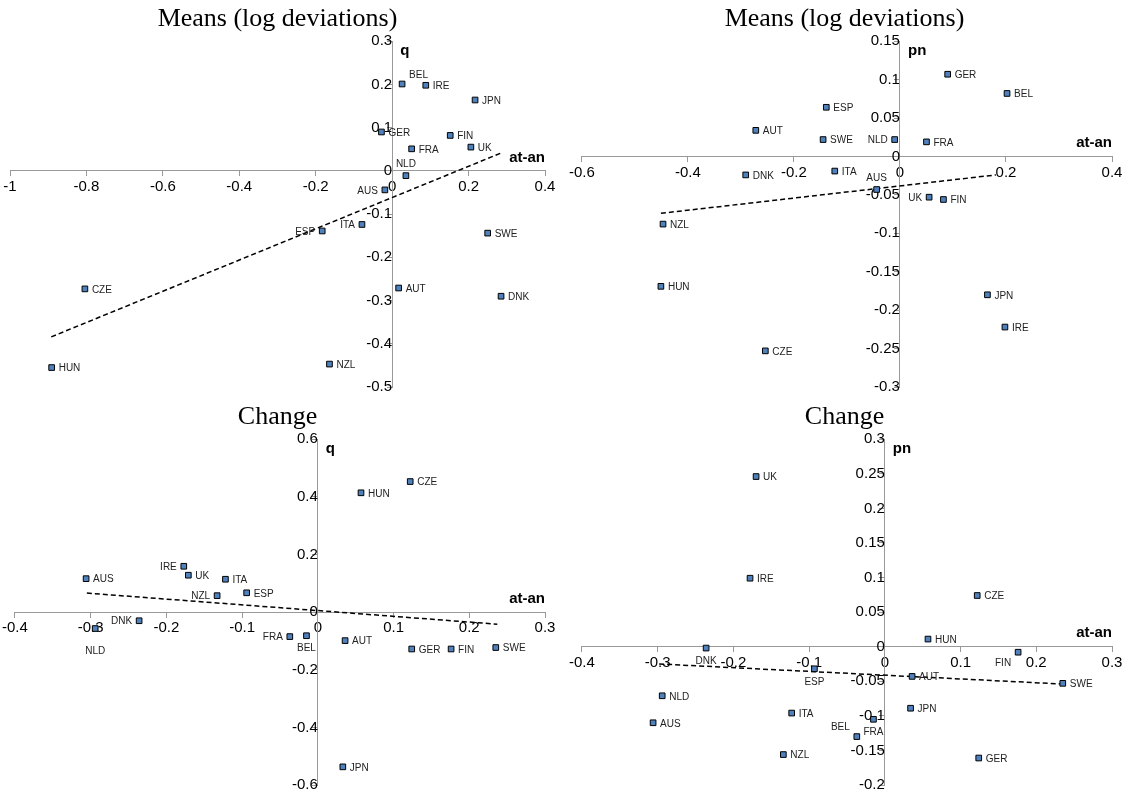 This screenshot has width=1135, height=796. Describe the element at coordinates (1112, 171) in the screenshot. I see `x-tick-label: 0.4` at that location.